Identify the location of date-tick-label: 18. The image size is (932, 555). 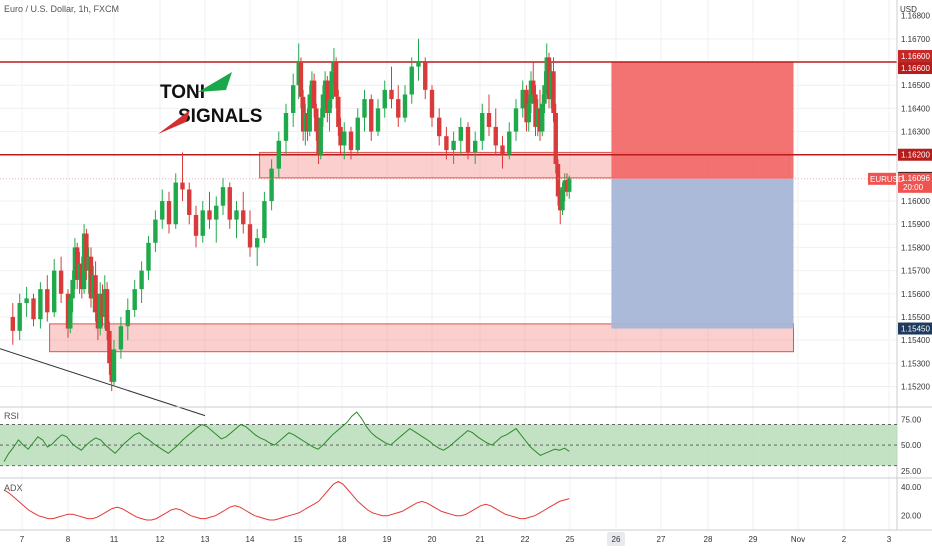
(342, 539).